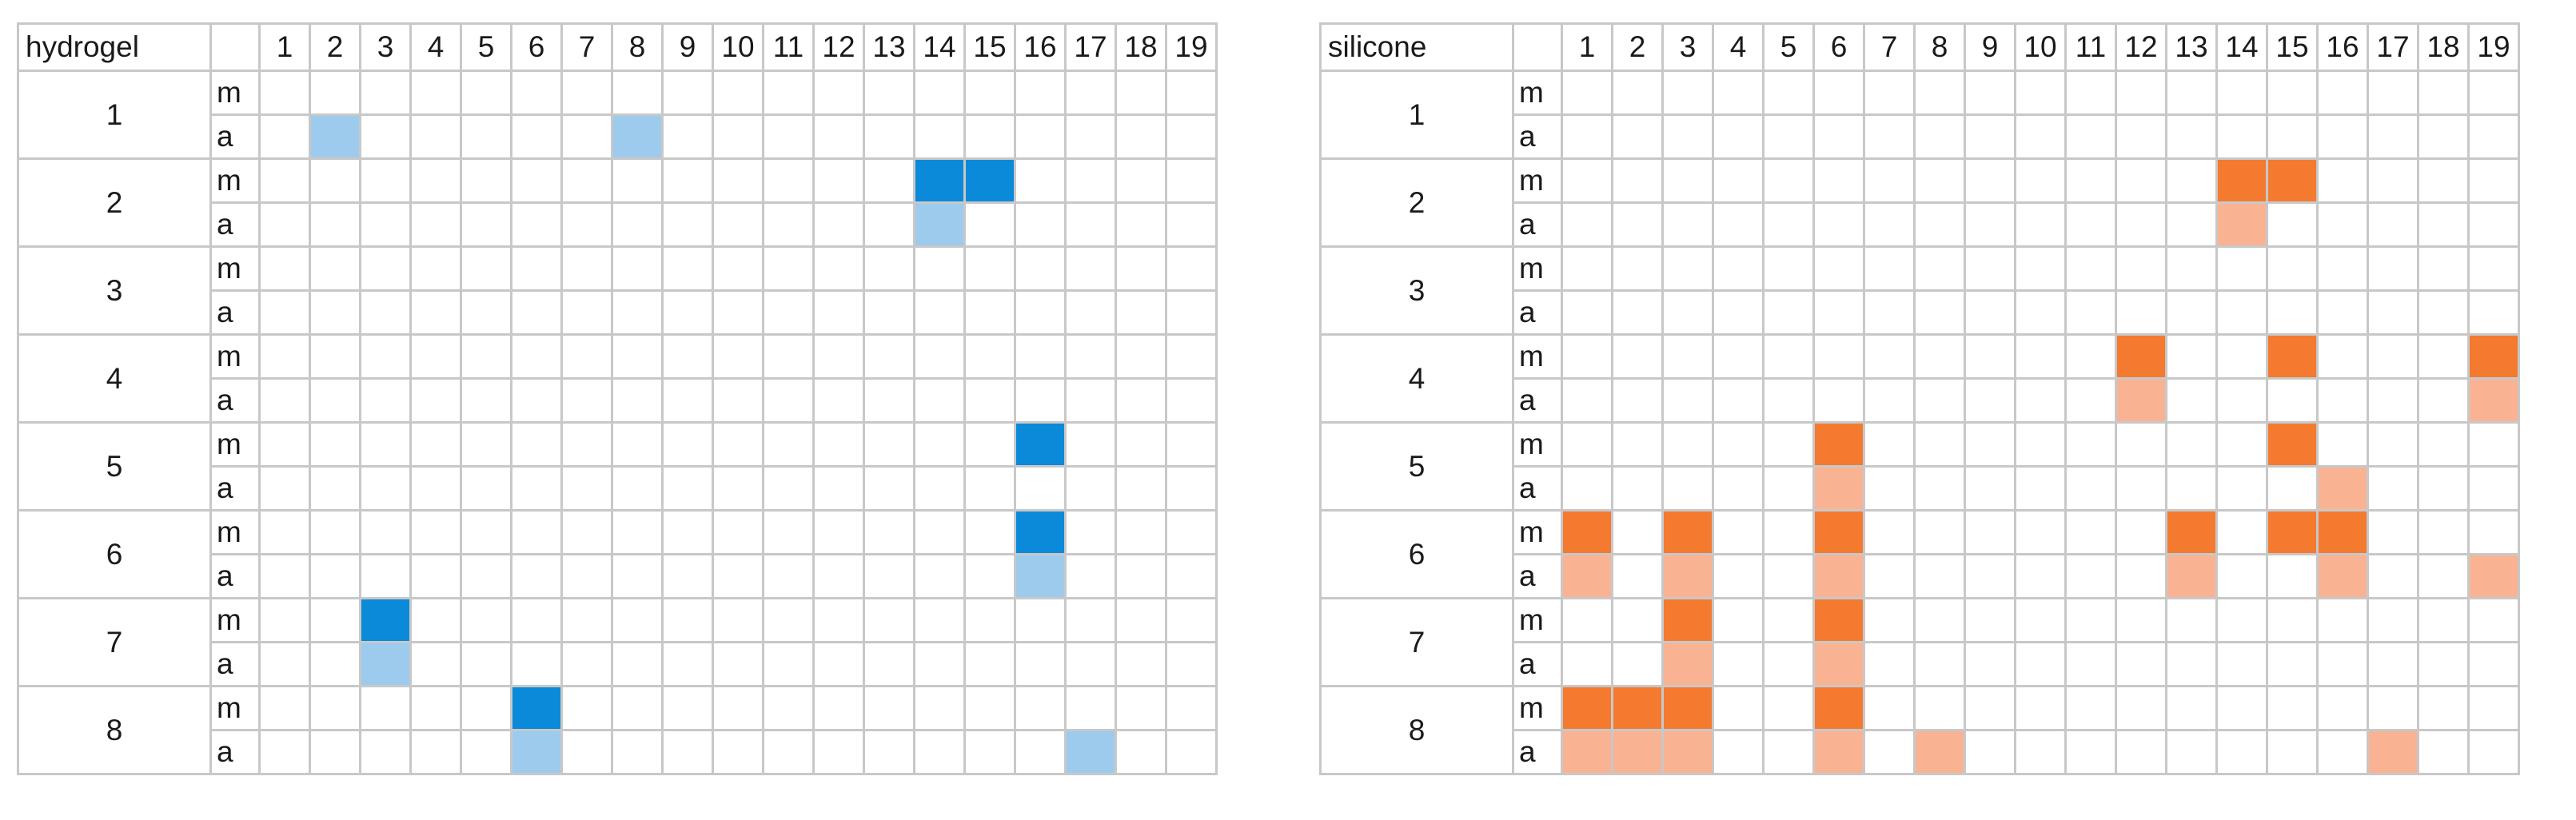  I want to click on column-label: 7, so click(1890, 47).